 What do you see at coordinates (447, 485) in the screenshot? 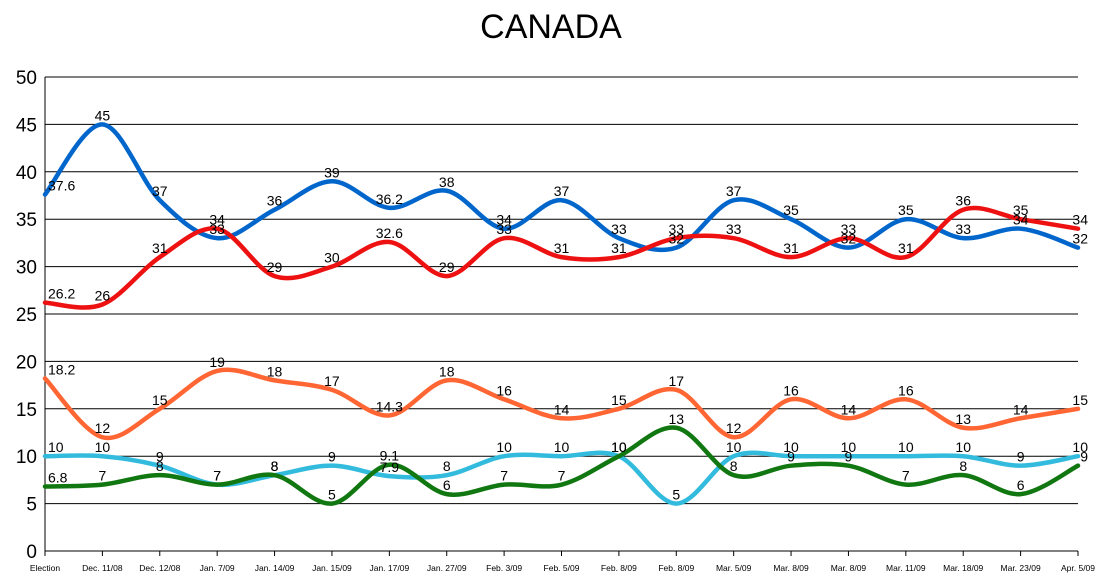
I see `data-label: 6` at bounding box center [447, 485].